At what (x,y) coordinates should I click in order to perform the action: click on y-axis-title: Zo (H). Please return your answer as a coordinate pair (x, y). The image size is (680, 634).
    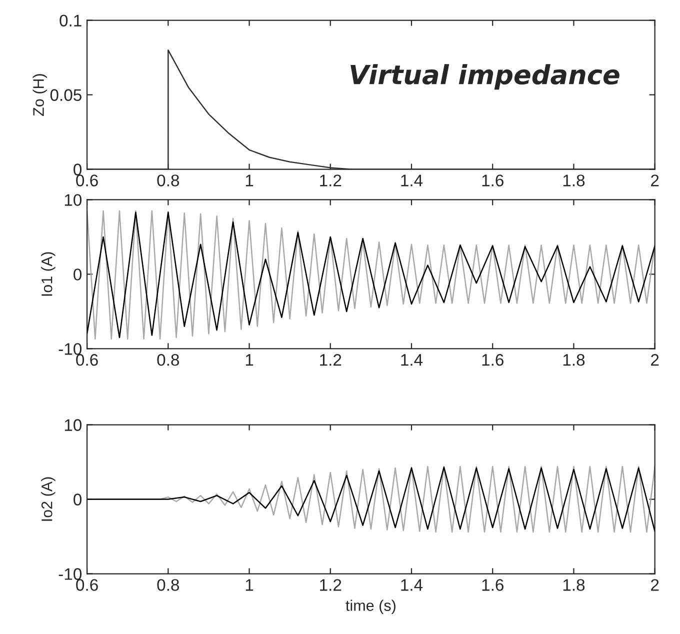
    Looking at the image, I should click on (39, 95).